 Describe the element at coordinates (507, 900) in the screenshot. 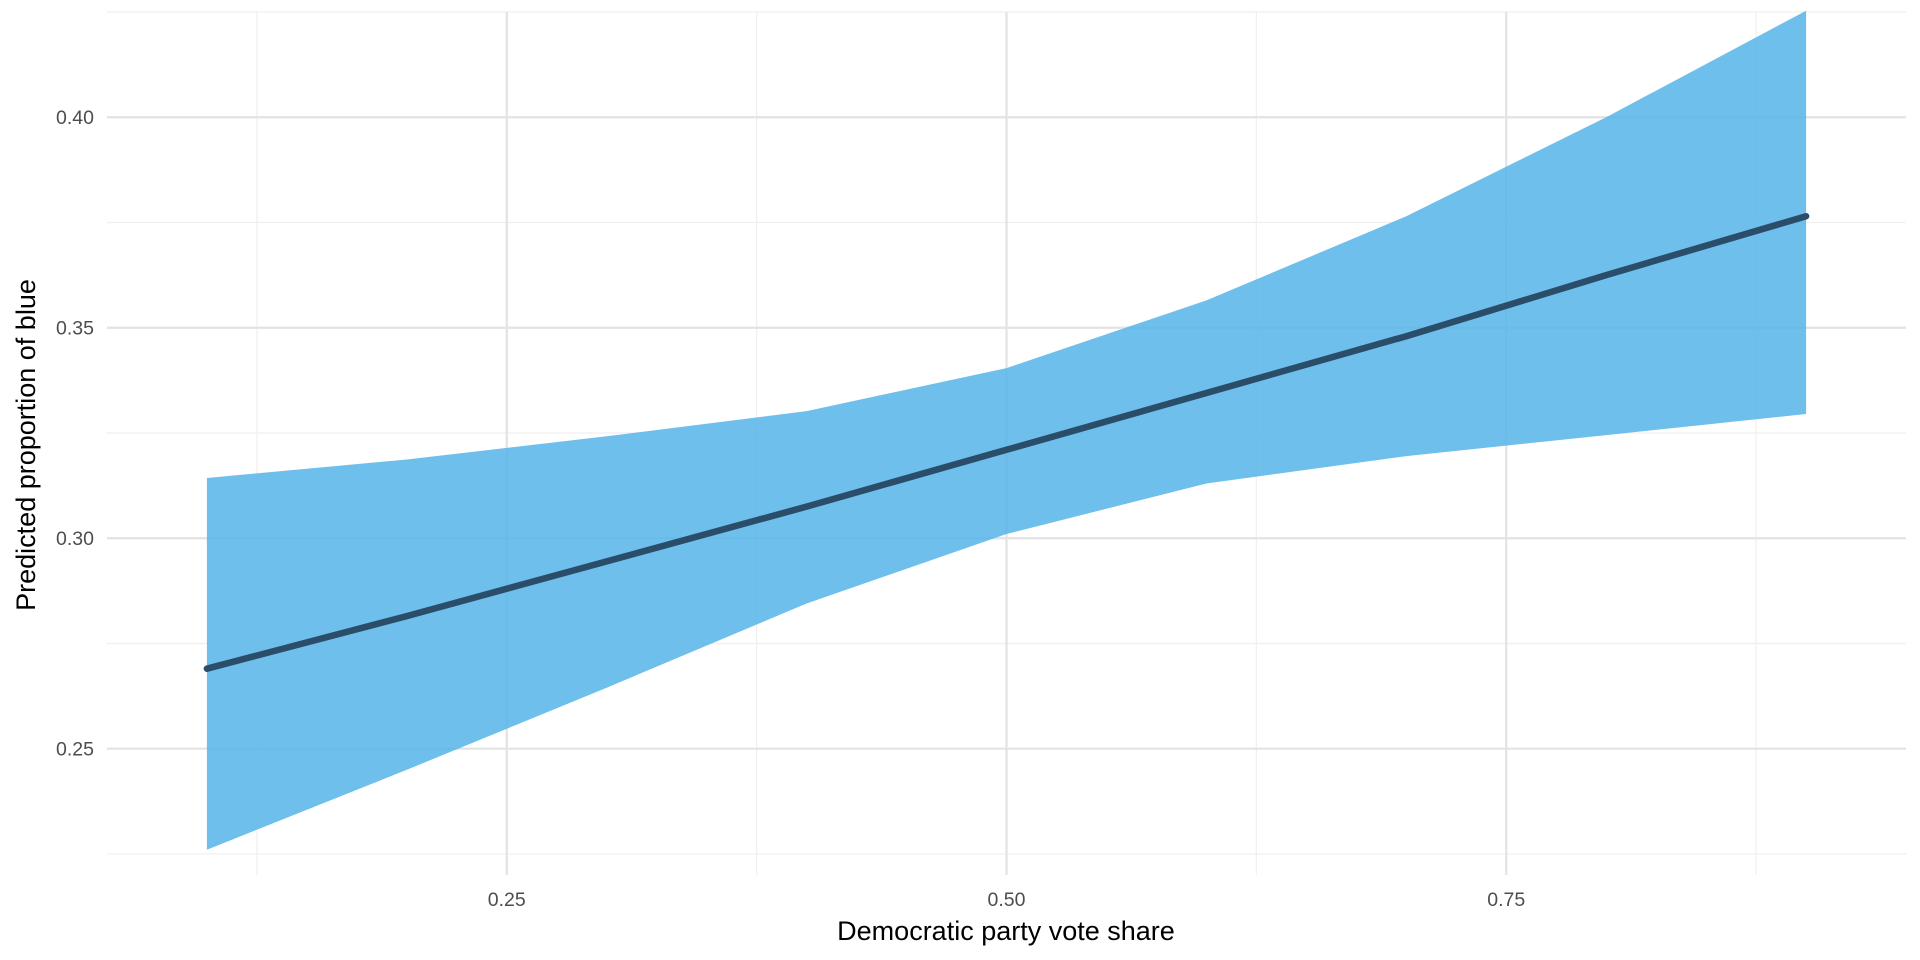

I see `x-tick-label: 0.25` at that location.